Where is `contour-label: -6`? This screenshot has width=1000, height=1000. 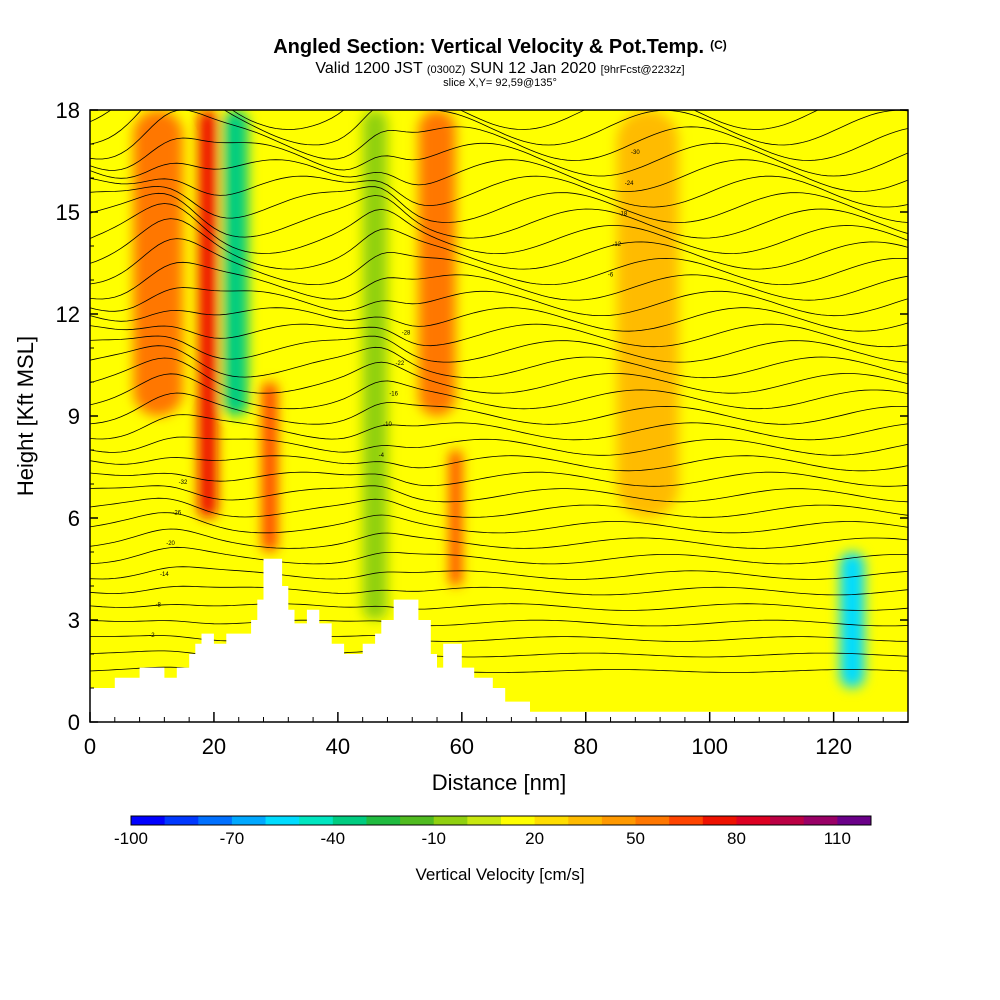 contour-label: -6 is located at coordinates (611, 276).